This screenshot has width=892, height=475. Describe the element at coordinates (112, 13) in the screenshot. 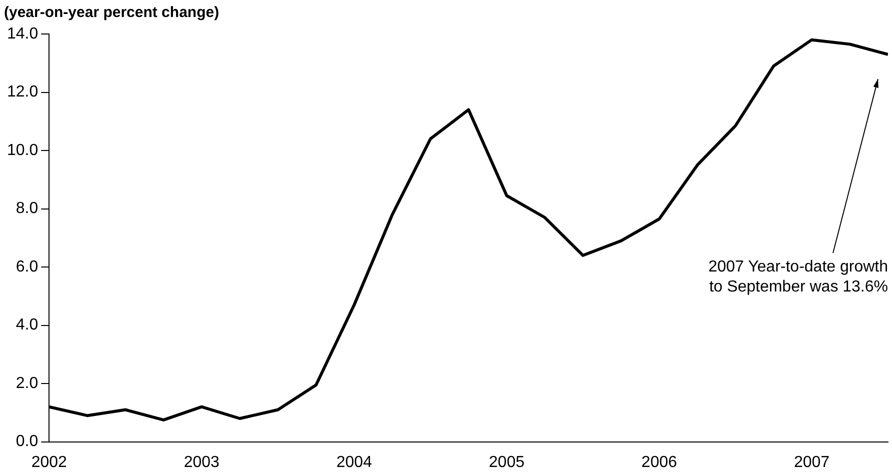

I see `chart-title: (year-on-year percent change)` at that location.